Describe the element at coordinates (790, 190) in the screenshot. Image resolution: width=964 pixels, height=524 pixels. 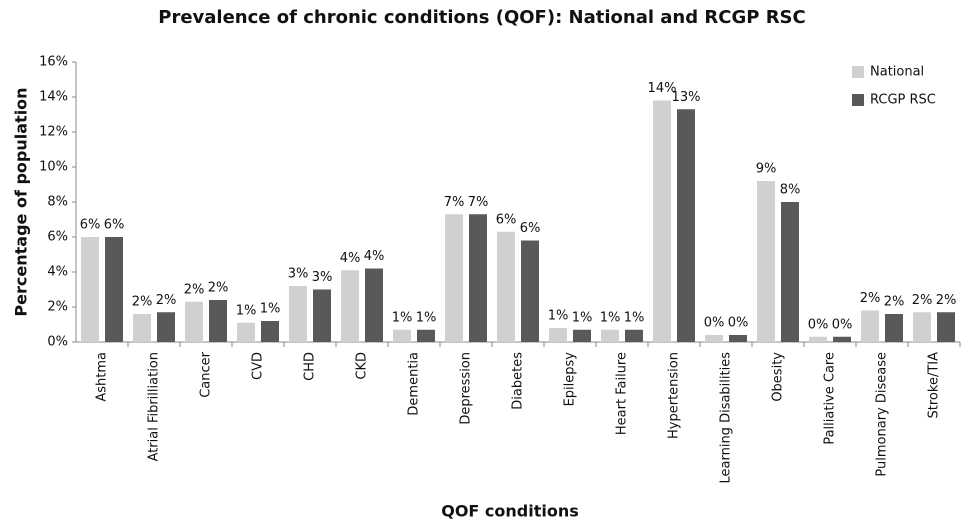
I see `value-label: 8%` at that location.